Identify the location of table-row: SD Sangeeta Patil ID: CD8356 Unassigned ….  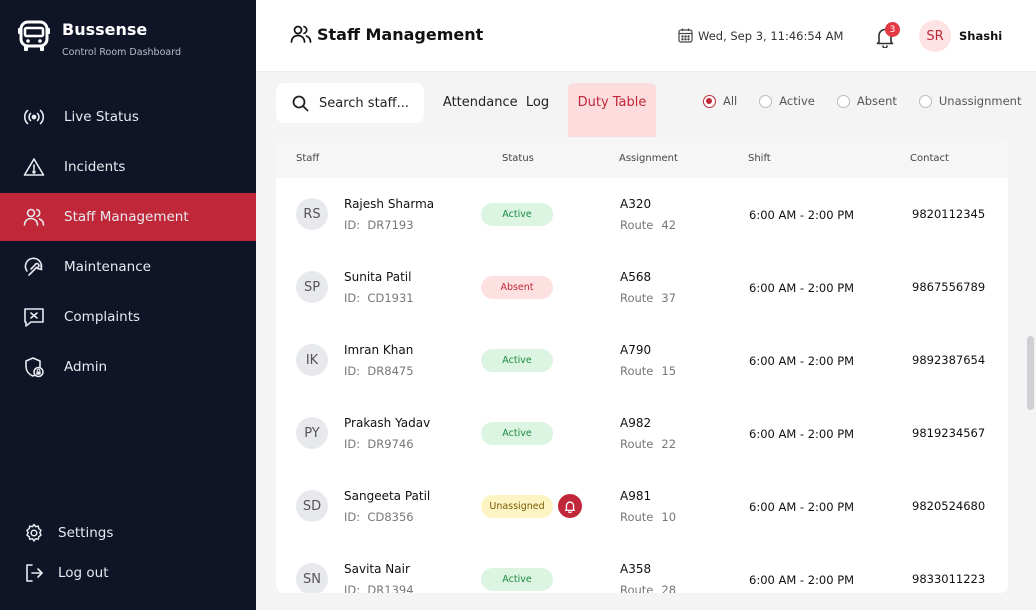
(642, 506).